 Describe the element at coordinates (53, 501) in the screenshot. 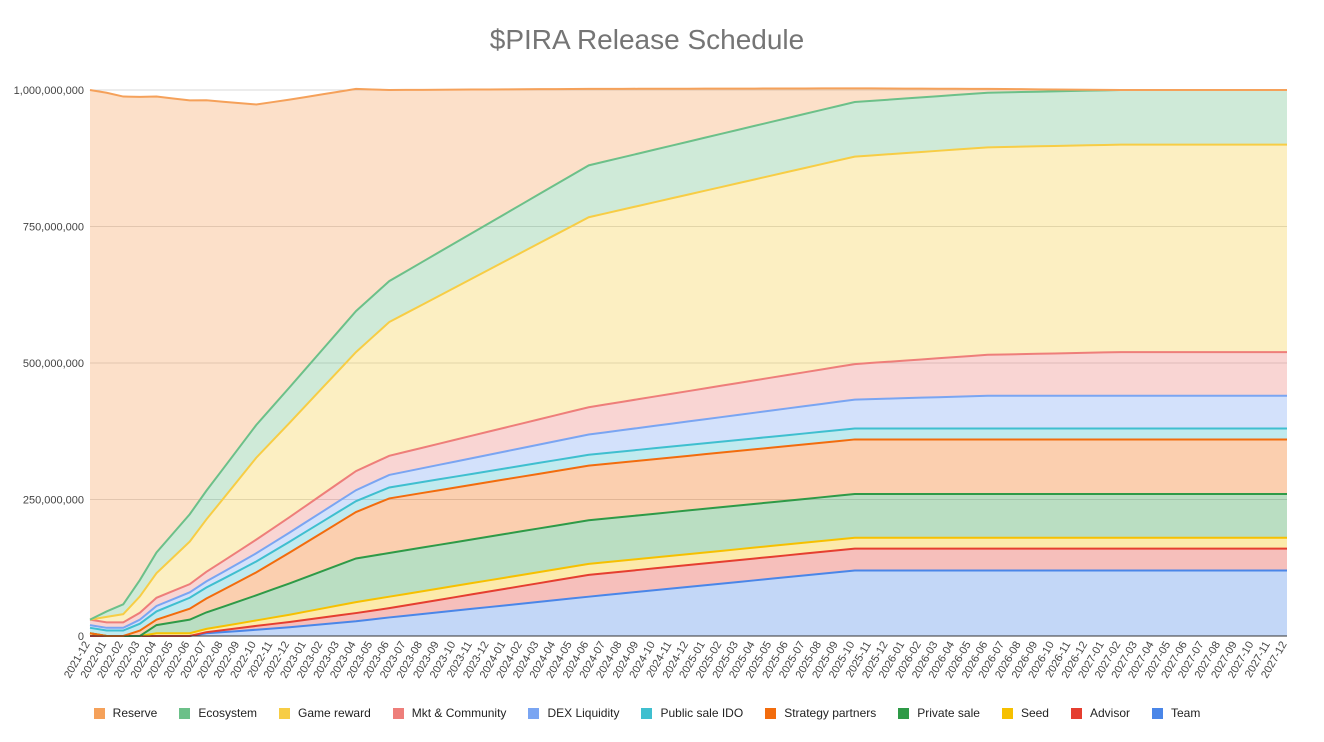

I see `y-tick-label: 250,000,000` at that location.